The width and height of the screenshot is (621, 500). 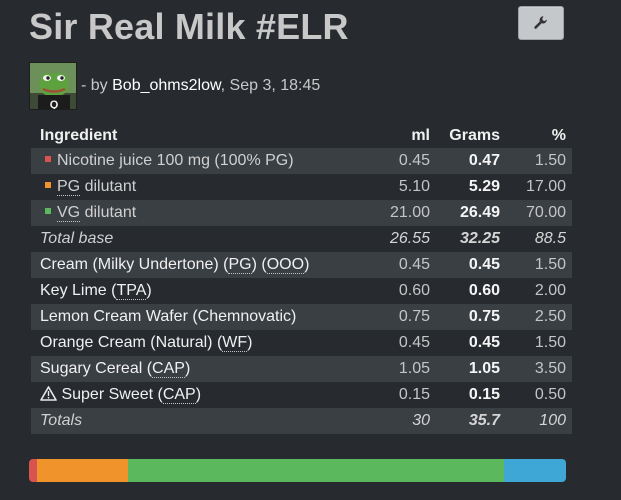 What do you see at coordinates (545, 186) in the screenshot?
I see `percent-cell: 17.00` at bounding box center [545, 186].